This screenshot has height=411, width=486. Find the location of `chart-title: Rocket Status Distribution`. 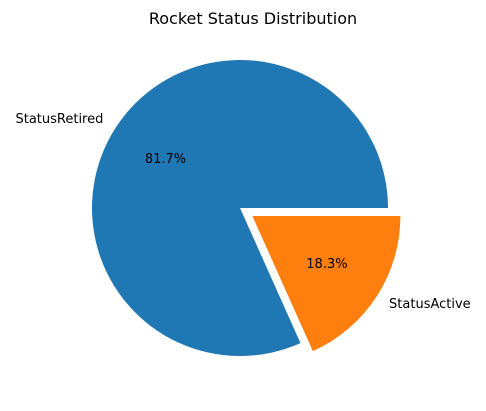

chart-title: Rocket Status Distribution is located at coordinates (253, 18).